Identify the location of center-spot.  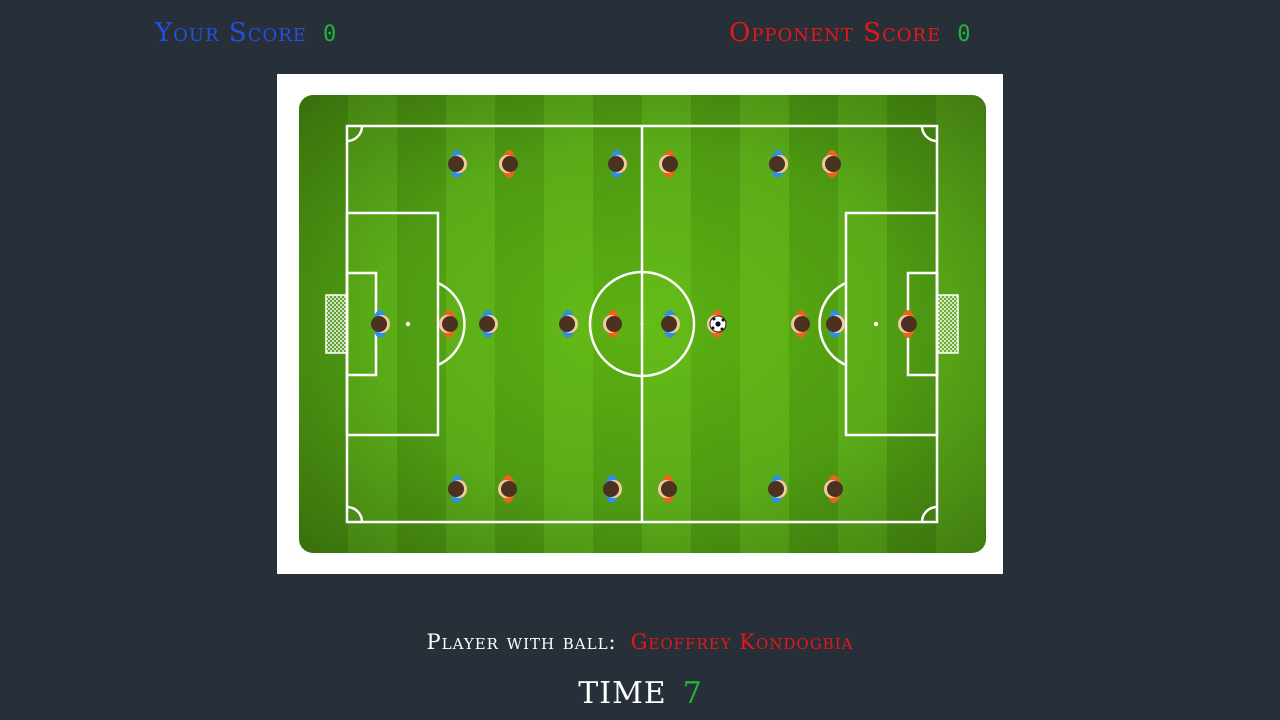
(642, 324).